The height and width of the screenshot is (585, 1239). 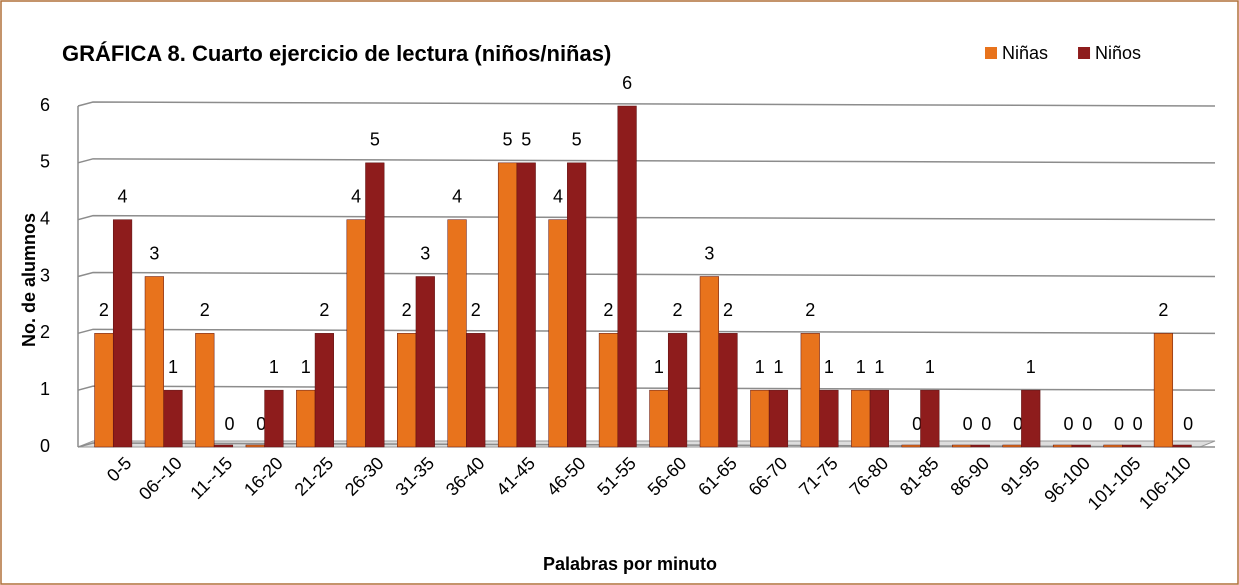 I want to click on data-label: 6, so click(x=627, y=83).